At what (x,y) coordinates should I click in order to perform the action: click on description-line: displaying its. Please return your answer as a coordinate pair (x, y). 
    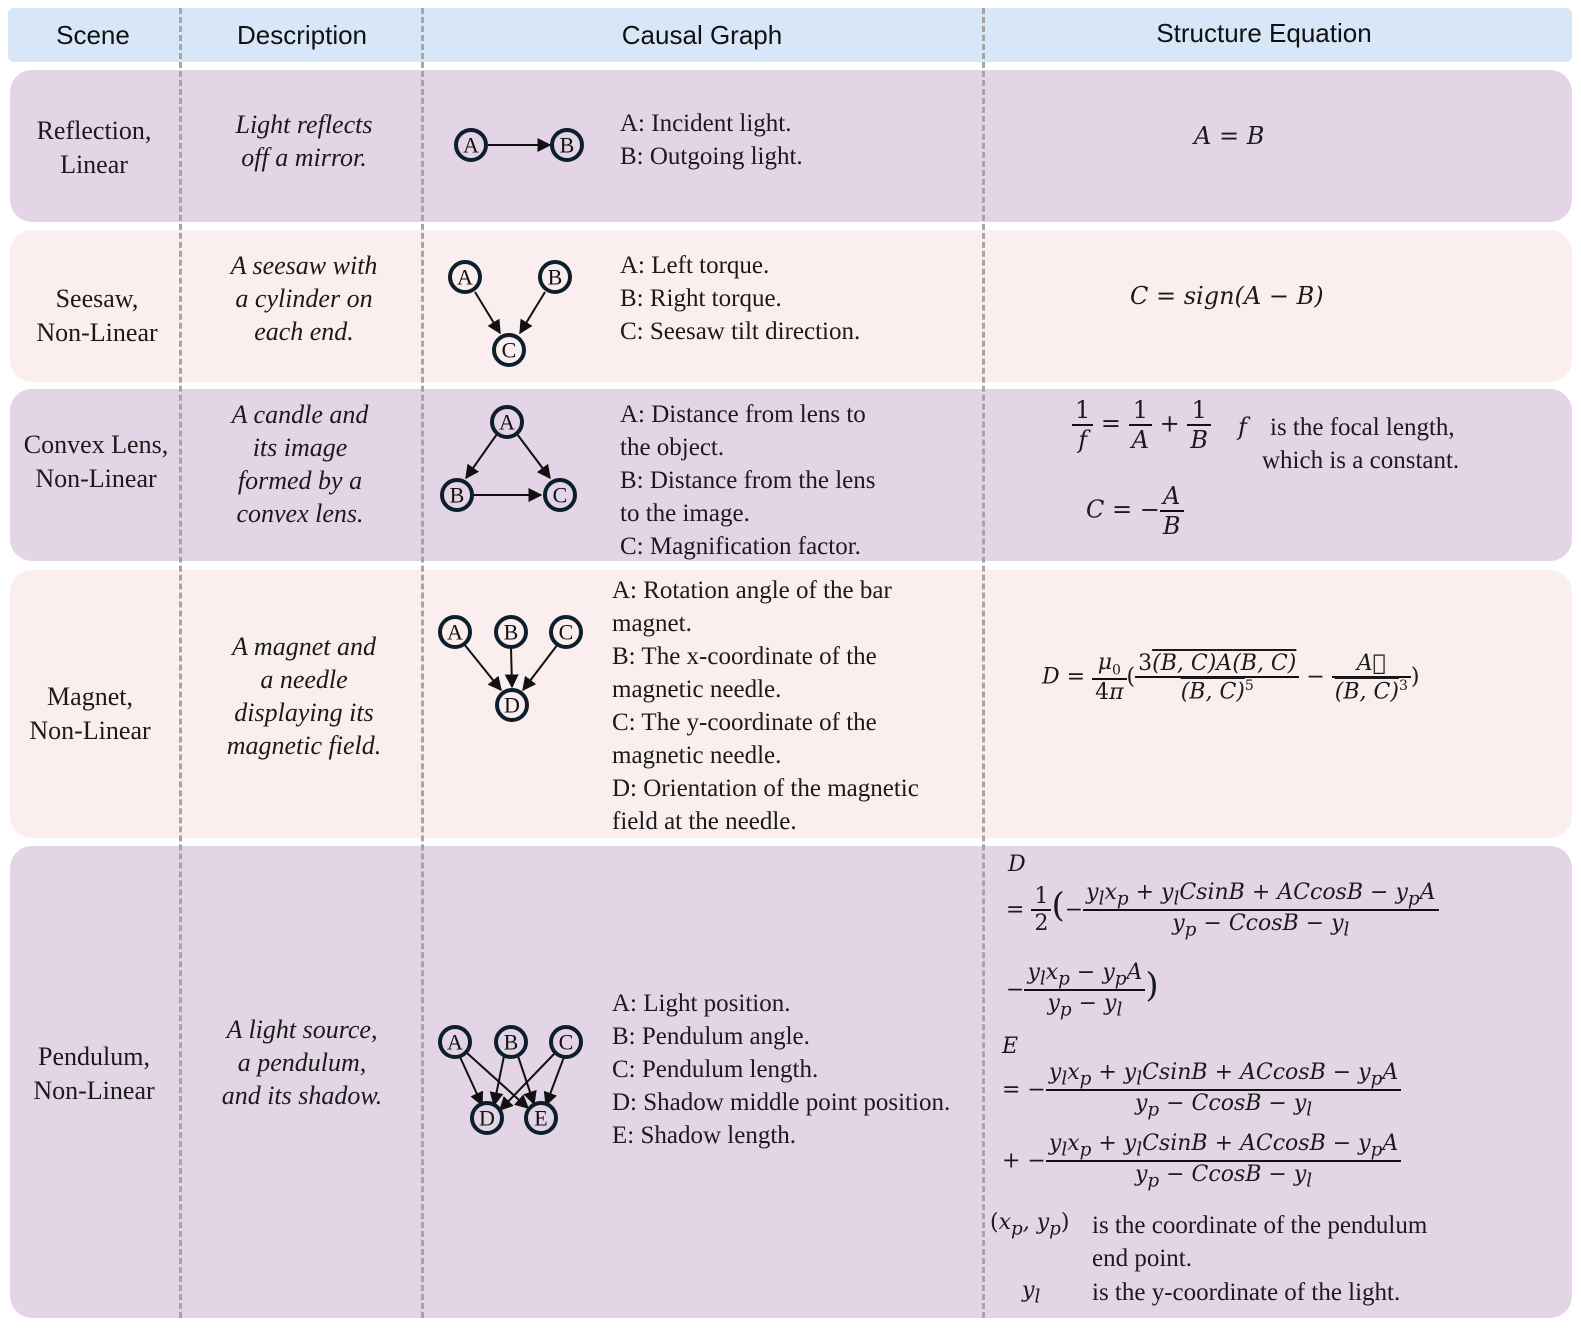
    Looking at the image, I should click on (304, 712).